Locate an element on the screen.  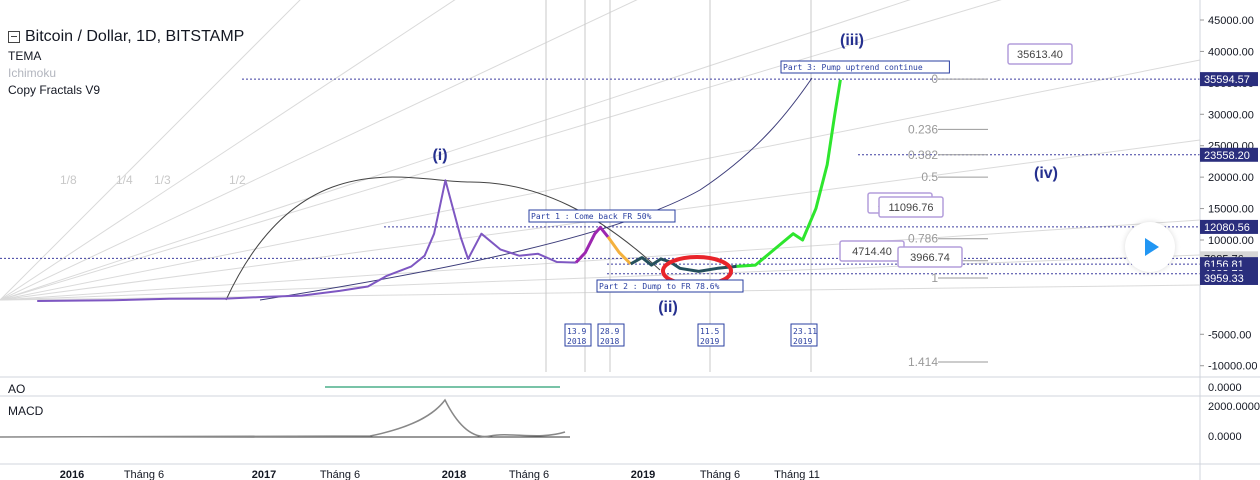
collapse-icon is located at coordinates (14, 37).